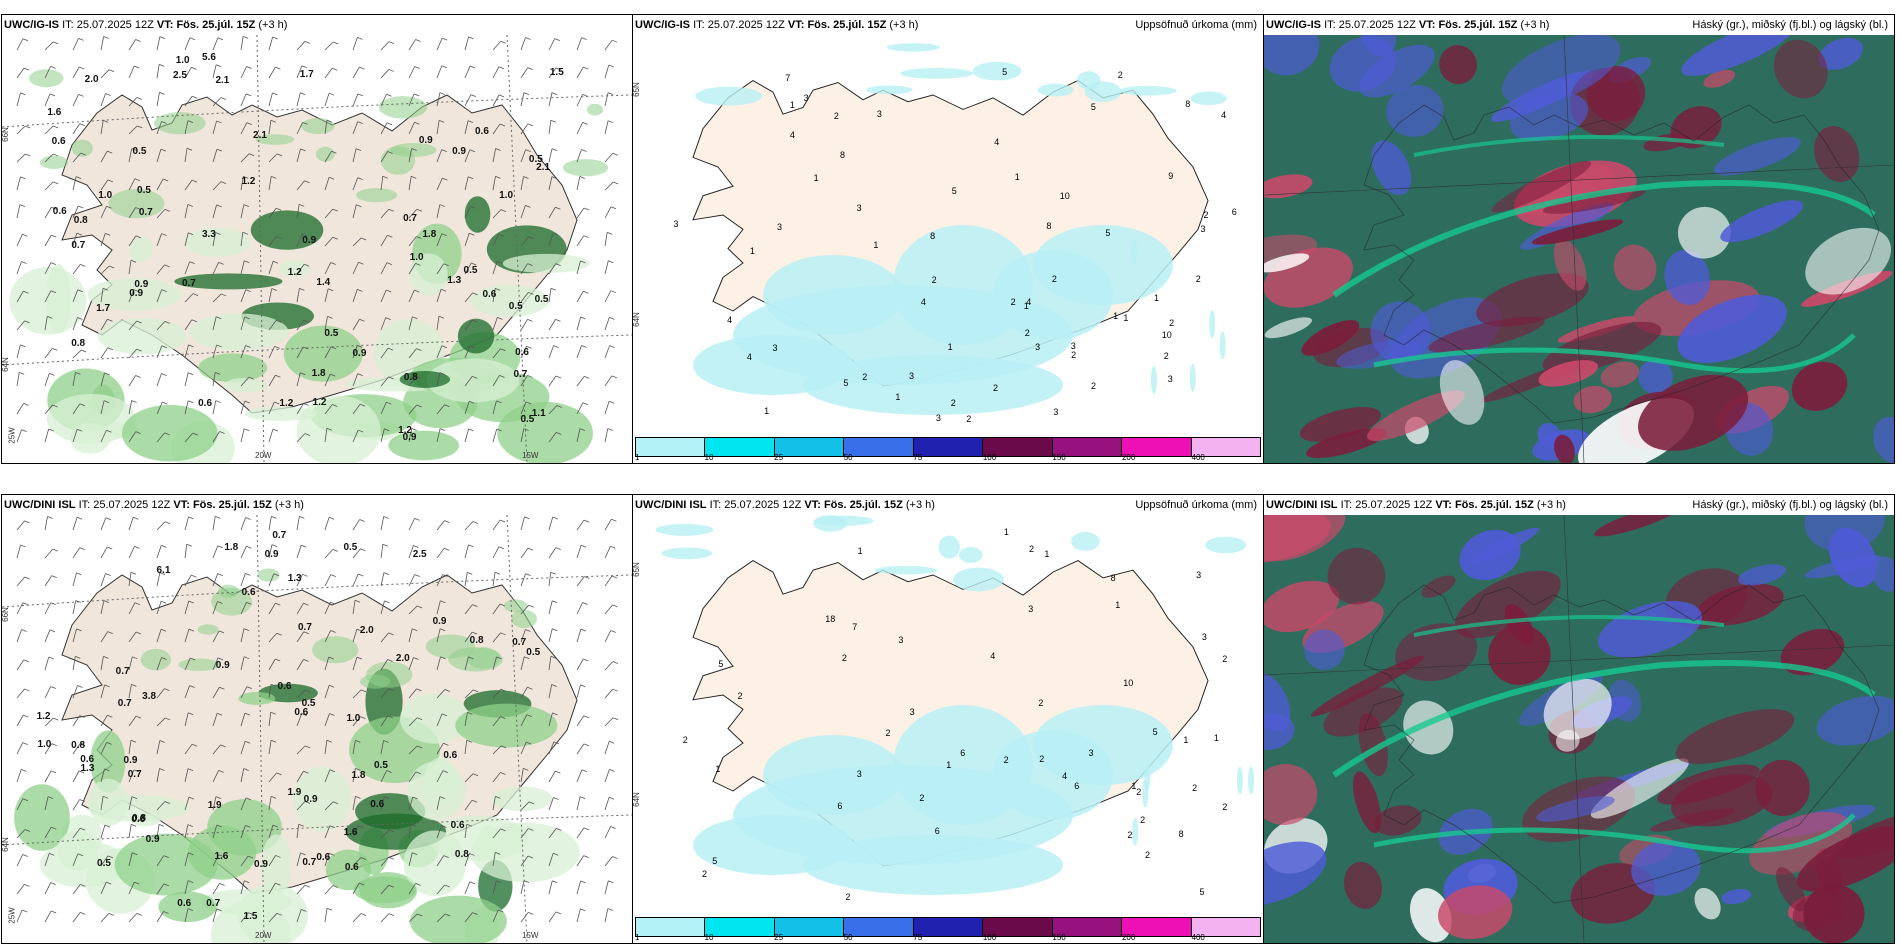 The width and height of the screenshot is (1900, 950). What do you see at coordinates (91, 80) in the screenshot?
I see `precip-value-label: 2.0` at bounding box center [91, 80].